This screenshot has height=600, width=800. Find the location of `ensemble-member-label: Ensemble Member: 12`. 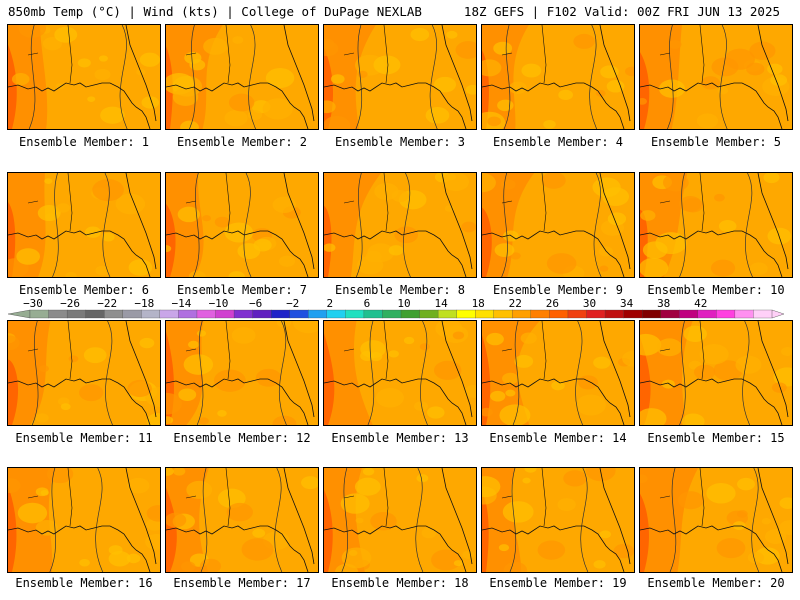

ensemble-member-label: Ensemble Member: 12 is located at coordinates (242, 438).